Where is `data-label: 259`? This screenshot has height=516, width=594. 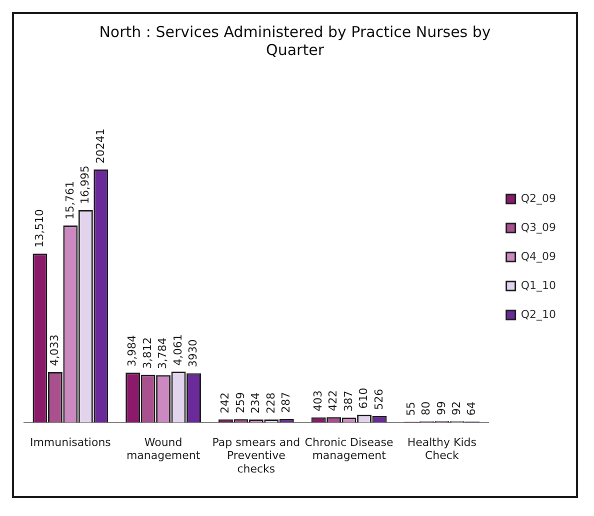 data-label: 259 is located at coordinates (240, 403).